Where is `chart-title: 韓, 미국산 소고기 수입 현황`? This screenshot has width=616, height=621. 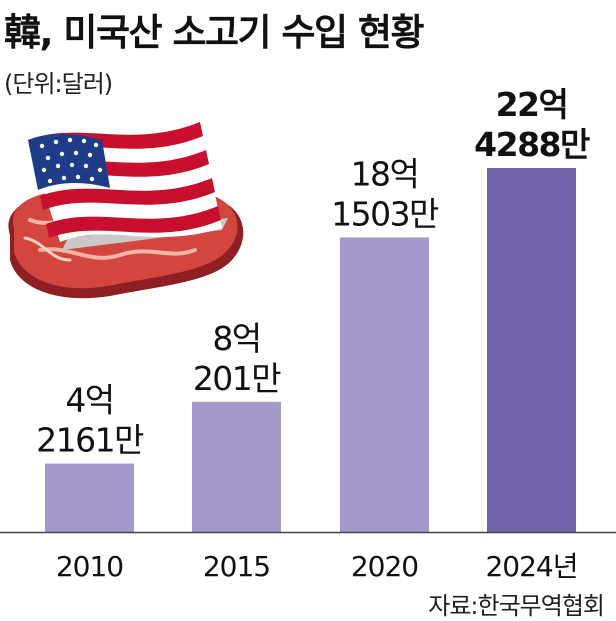
chart-title: 韓, 미국산 소고기 수입 현황 is located at coordinates (214, 32).